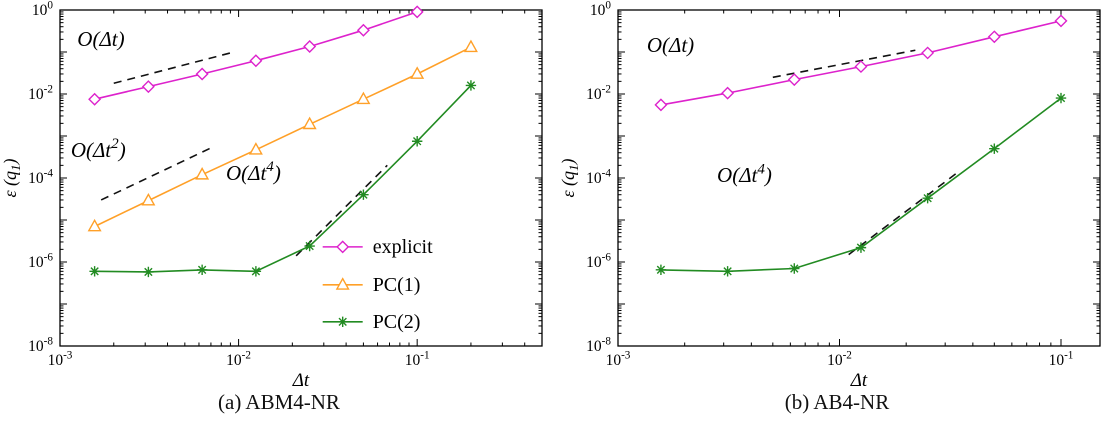 Image resolution: width=1116 pixels, height=429 pixels. Describe the element at coordinates (397, 322) in the screenshot. I see `legend-label: PC(2)` at that location.